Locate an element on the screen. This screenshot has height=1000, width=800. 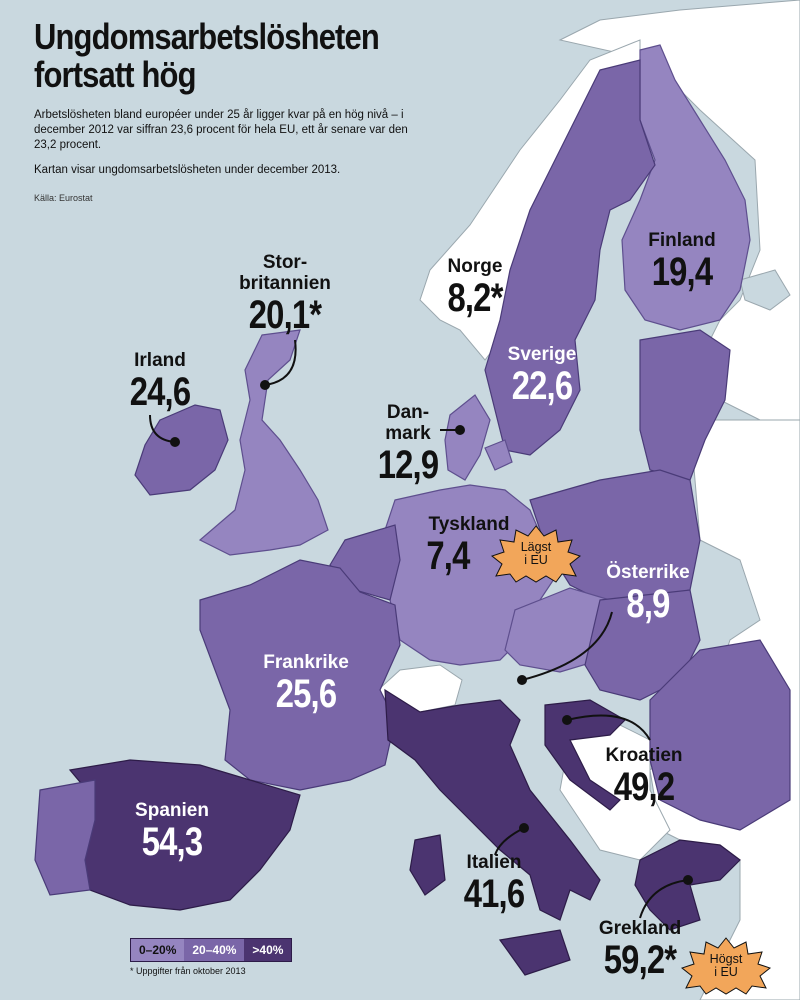
sweden is located at coordinates (570, 257).